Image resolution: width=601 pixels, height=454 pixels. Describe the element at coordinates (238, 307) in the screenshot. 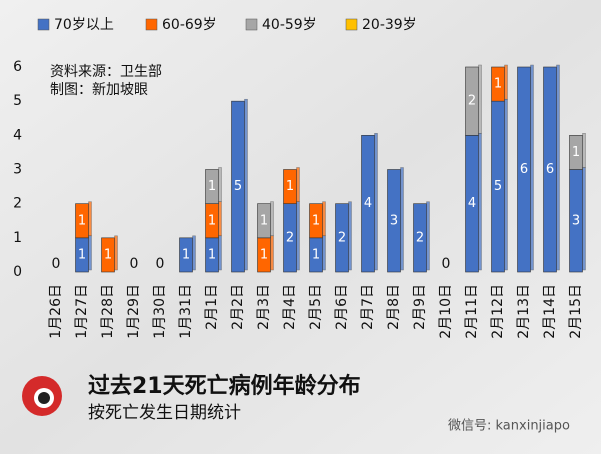

I see `x-tick-label: 2月2日` at that location.